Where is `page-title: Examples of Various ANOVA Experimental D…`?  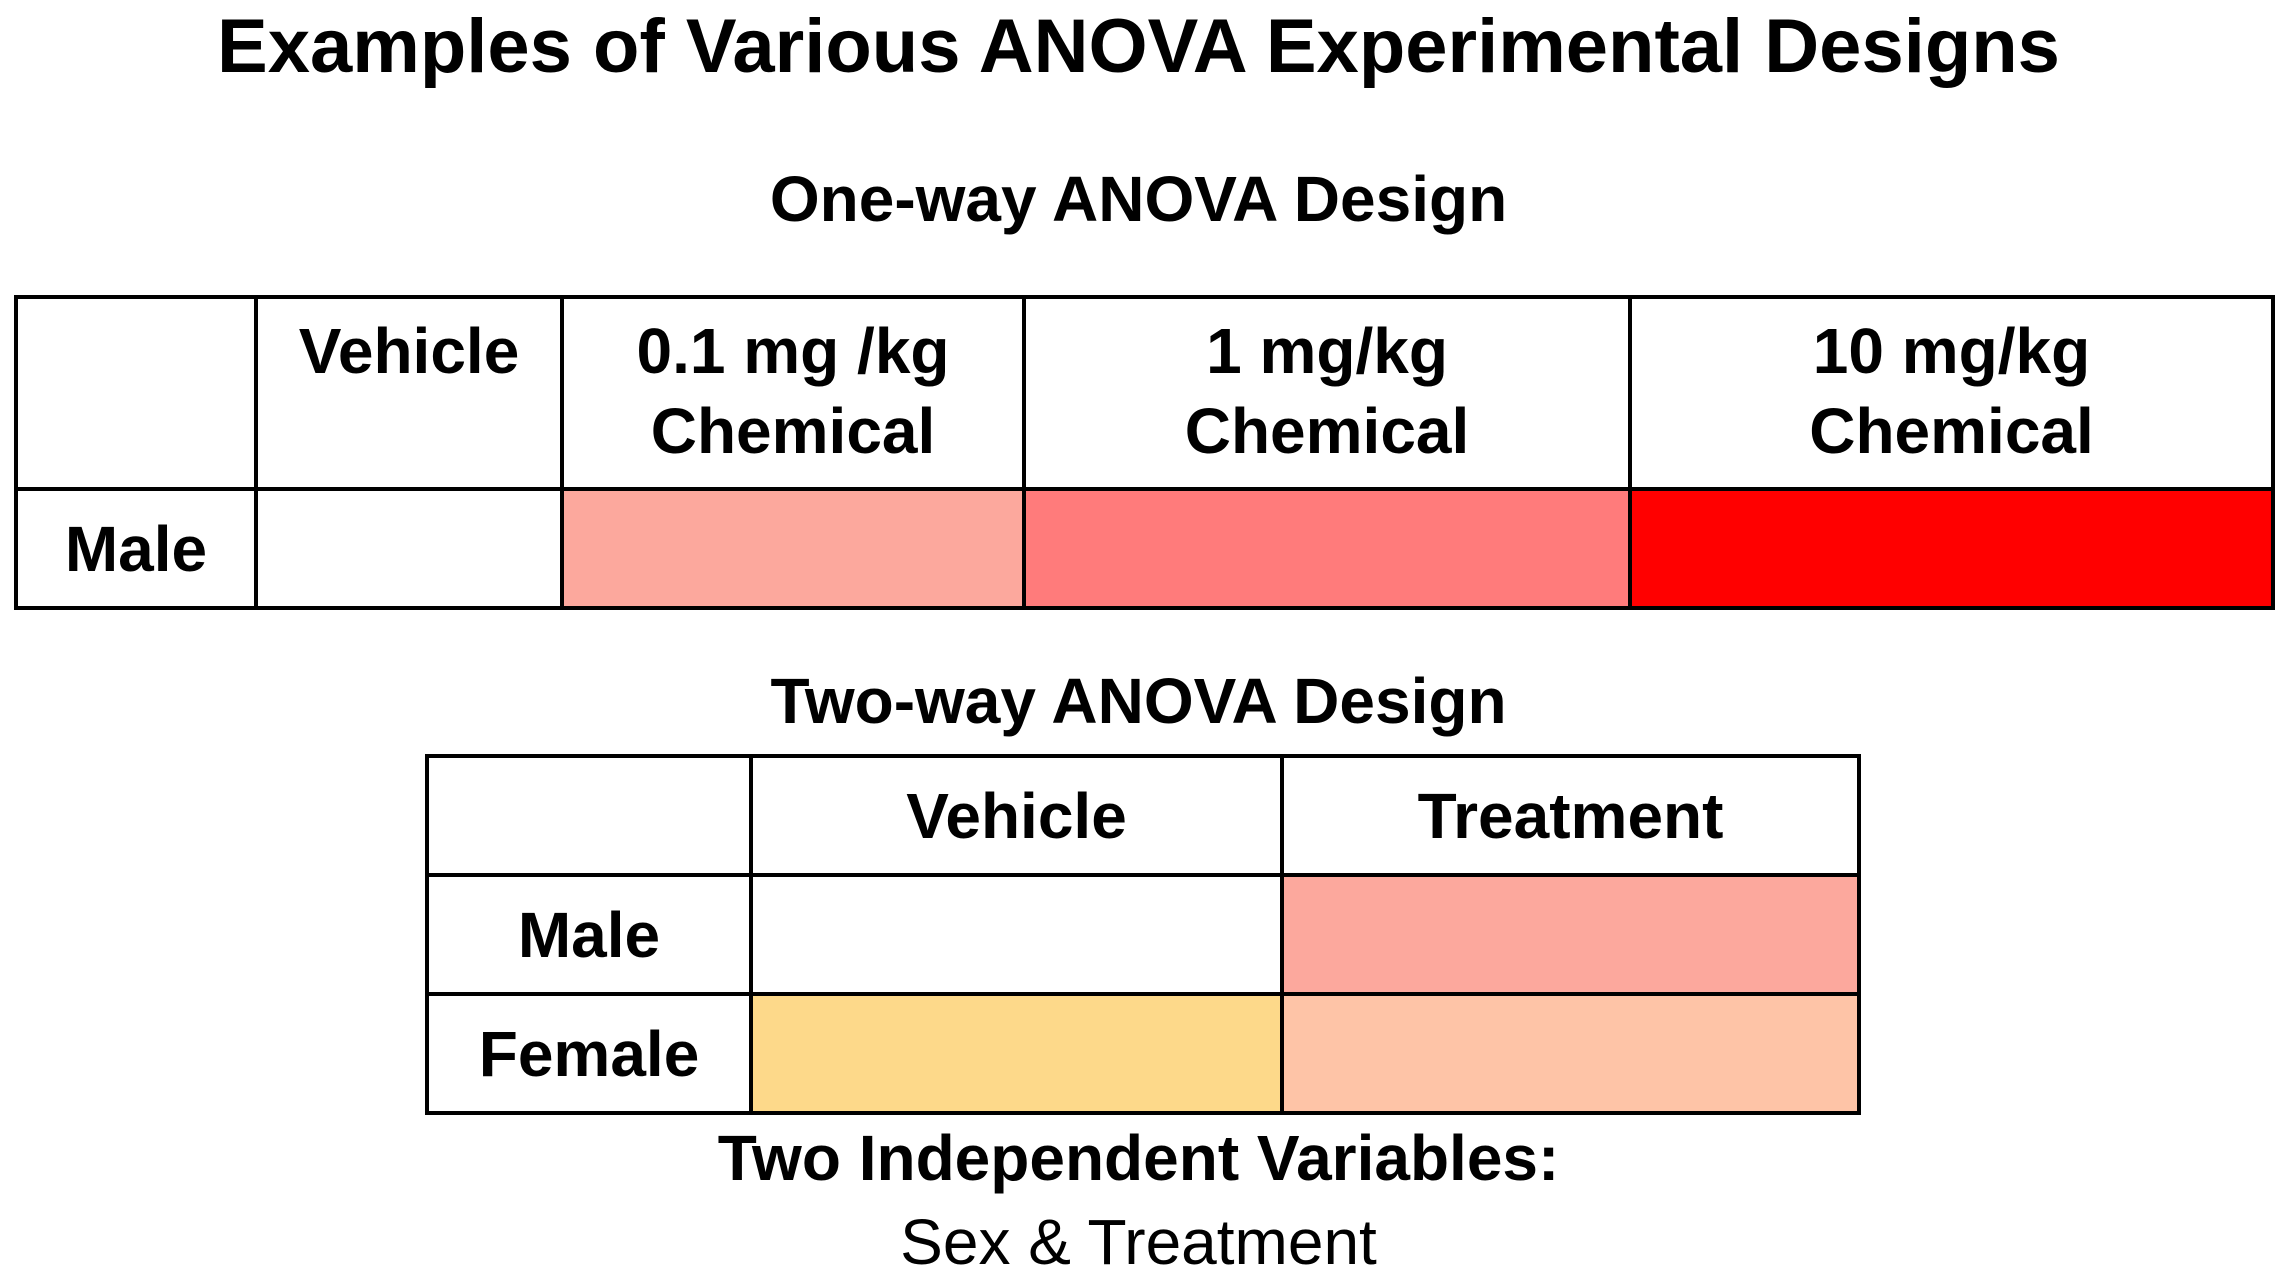
page-title: Examples of Various ANOVA Experimental D… is located at coordinates (1138, 46).